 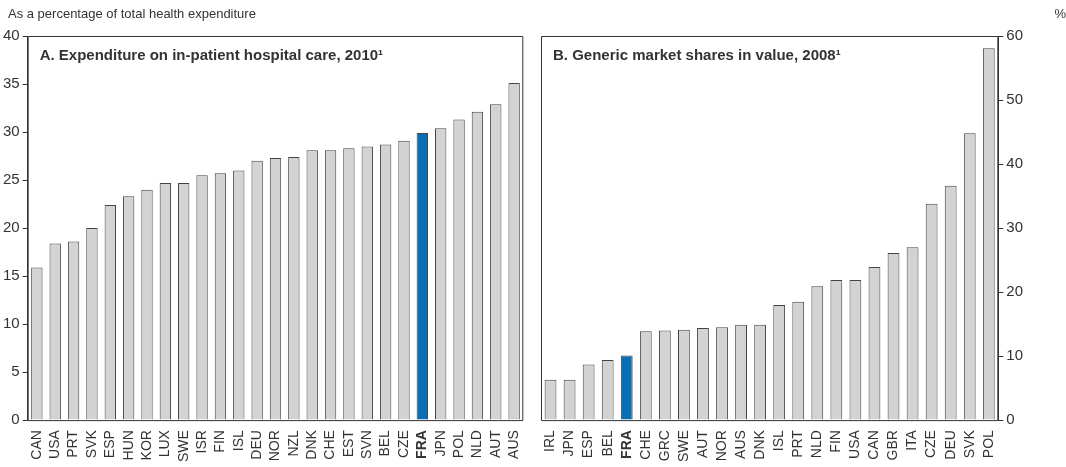 I want to click on y2-tick-label: 50, so click(x=1014, y=99).